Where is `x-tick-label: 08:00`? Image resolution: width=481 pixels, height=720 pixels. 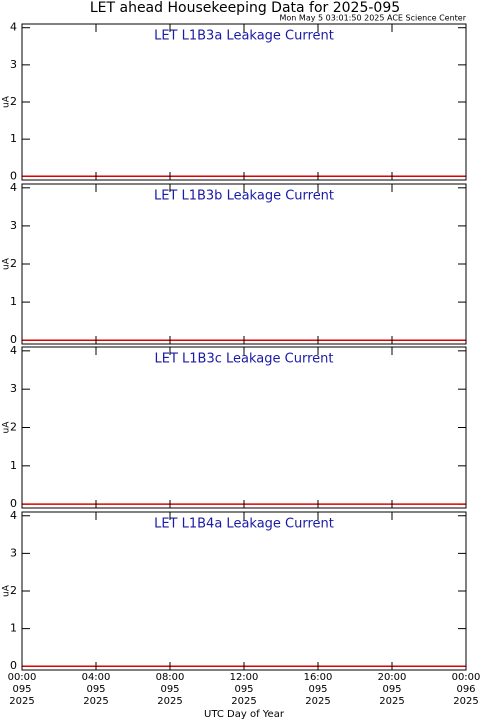
x-tick-label: 08:00 is located at coordinates (170, 677).